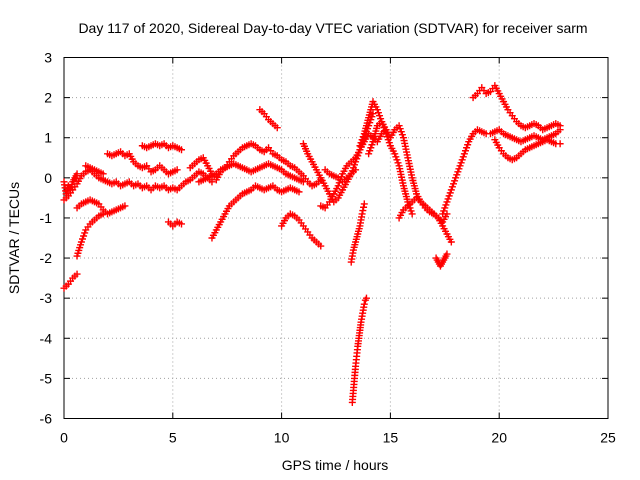 This screenshot has height=480, width=640. Describe the element at coordinates (282, 438) in the screenshot. I see `x-tick-label: 10` at that location.